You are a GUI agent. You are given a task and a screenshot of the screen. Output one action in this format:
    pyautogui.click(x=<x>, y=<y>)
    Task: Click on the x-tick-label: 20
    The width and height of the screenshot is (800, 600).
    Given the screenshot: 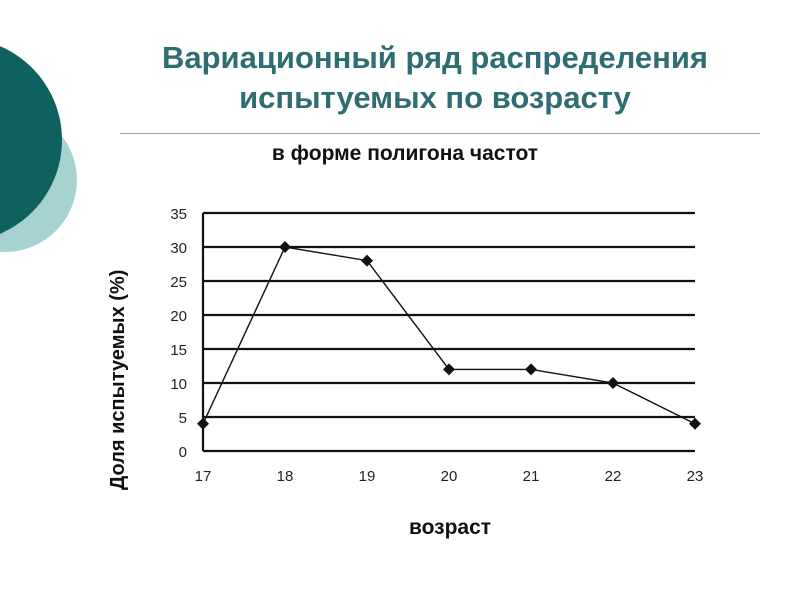 What is the action you would take?
    pyautogui.click(x=449, y=476)
    